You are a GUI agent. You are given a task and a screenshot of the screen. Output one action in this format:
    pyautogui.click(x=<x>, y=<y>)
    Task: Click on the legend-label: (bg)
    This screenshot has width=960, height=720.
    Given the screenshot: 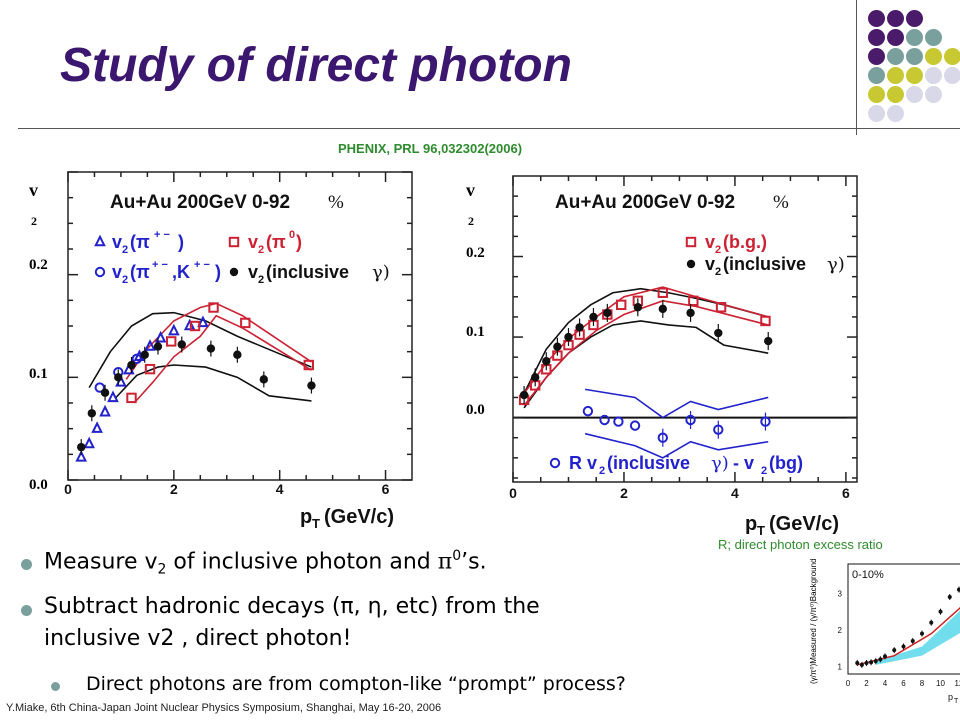 What is the action you would take?
    pyautogui.click(x=786, y=463)
    